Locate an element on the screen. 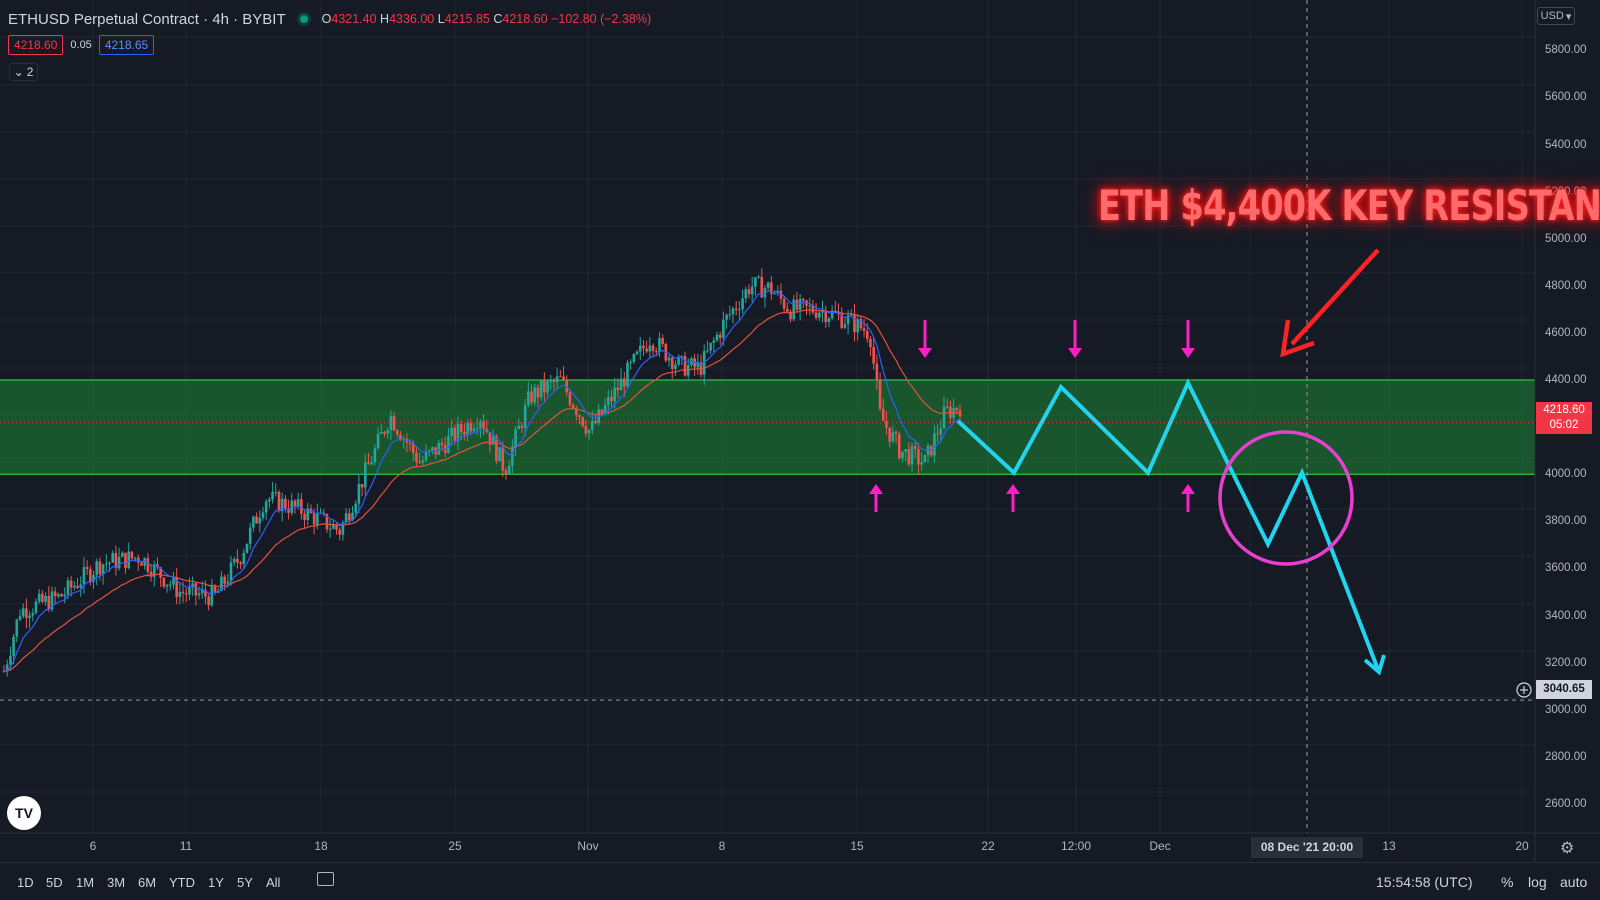 Image resolution: width=1600 pixels, height=900 pixels. range-button-3m: 3M is located at coordinates (116, 882).